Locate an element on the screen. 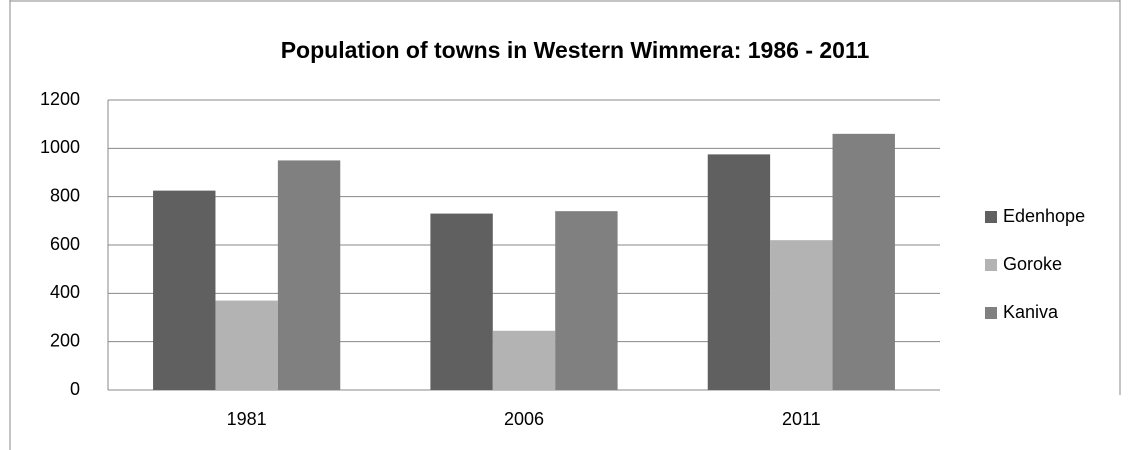 The width and height of the screenshot is (1131, 450). legend-label: Kaniva is located at coordinates (1031, 312).